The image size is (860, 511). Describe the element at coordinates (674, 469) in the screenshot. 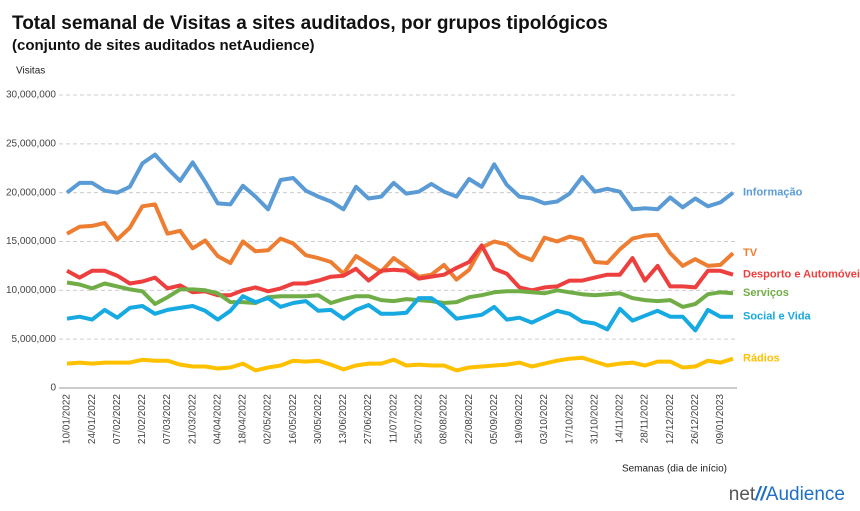

I see `x-axis-label: Semanas (dia de início)` at that location.